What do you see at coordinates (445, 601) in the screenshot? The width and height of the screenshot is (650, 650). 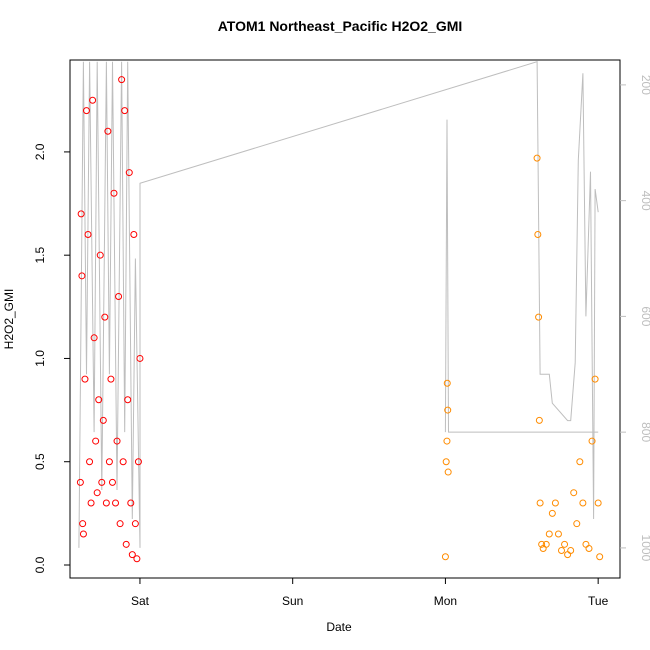 I see `x-tick-label: Mon` at bounding box center [445, 601].